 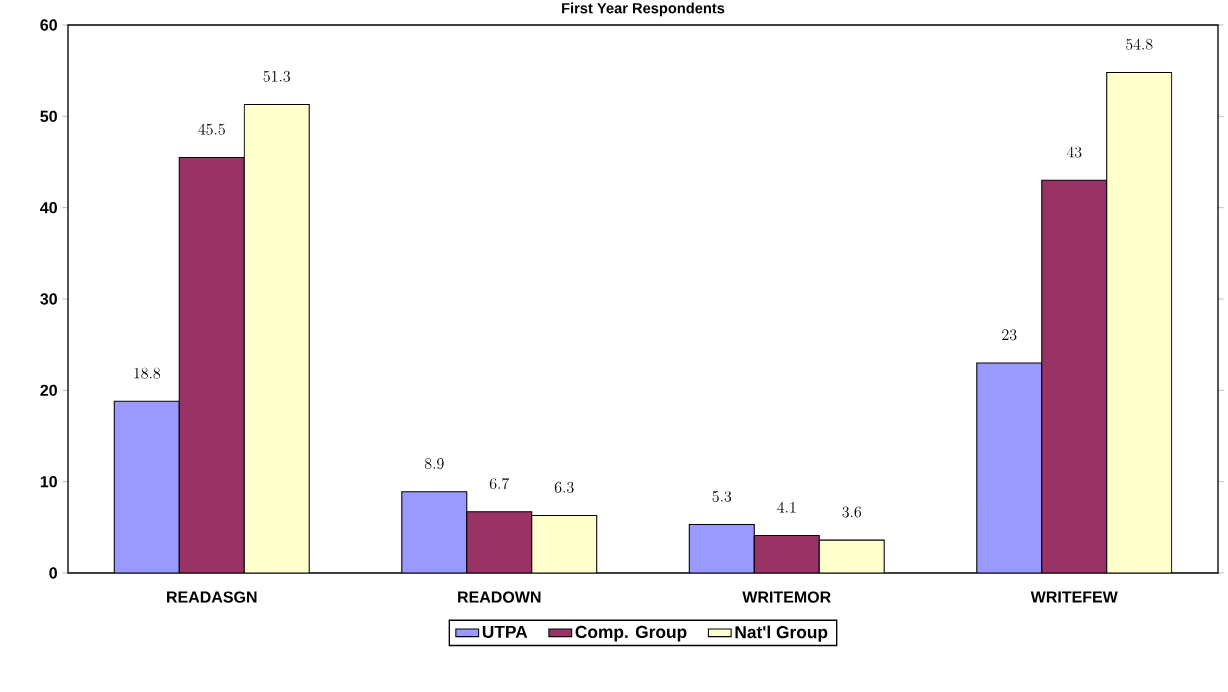 I want to click on data-label: 8.9, so click(x=434, y=464).